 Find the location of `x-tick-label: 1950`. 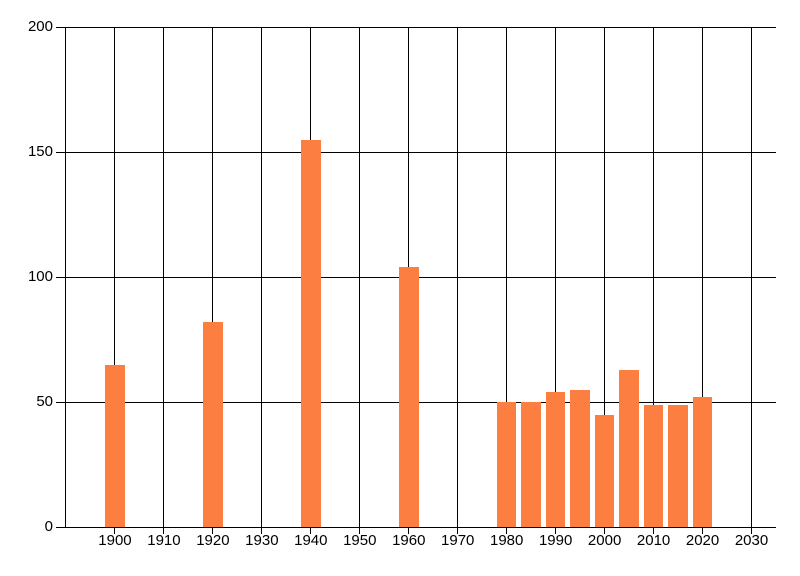

x-tick-label: 1950 is located at coordinates (360, 540).